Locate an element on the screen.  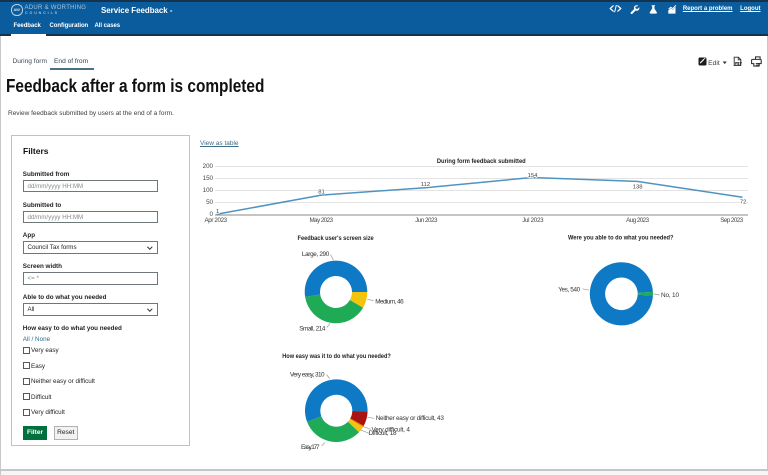
svg-text: Medium, 46 is located at coordinates (389, 301).